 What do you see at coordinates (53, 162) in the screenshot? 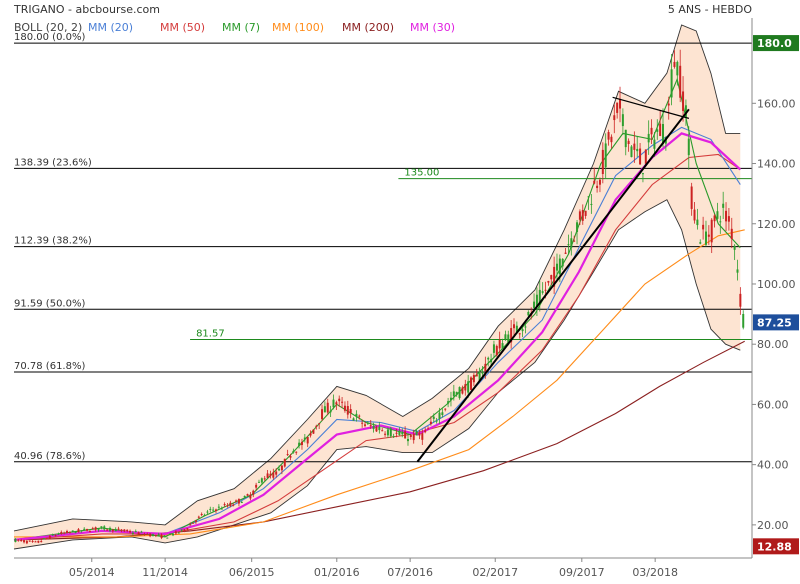
I see `fibonacci-label: 138.39 (23.6%)` at bounding box center [53, 162].